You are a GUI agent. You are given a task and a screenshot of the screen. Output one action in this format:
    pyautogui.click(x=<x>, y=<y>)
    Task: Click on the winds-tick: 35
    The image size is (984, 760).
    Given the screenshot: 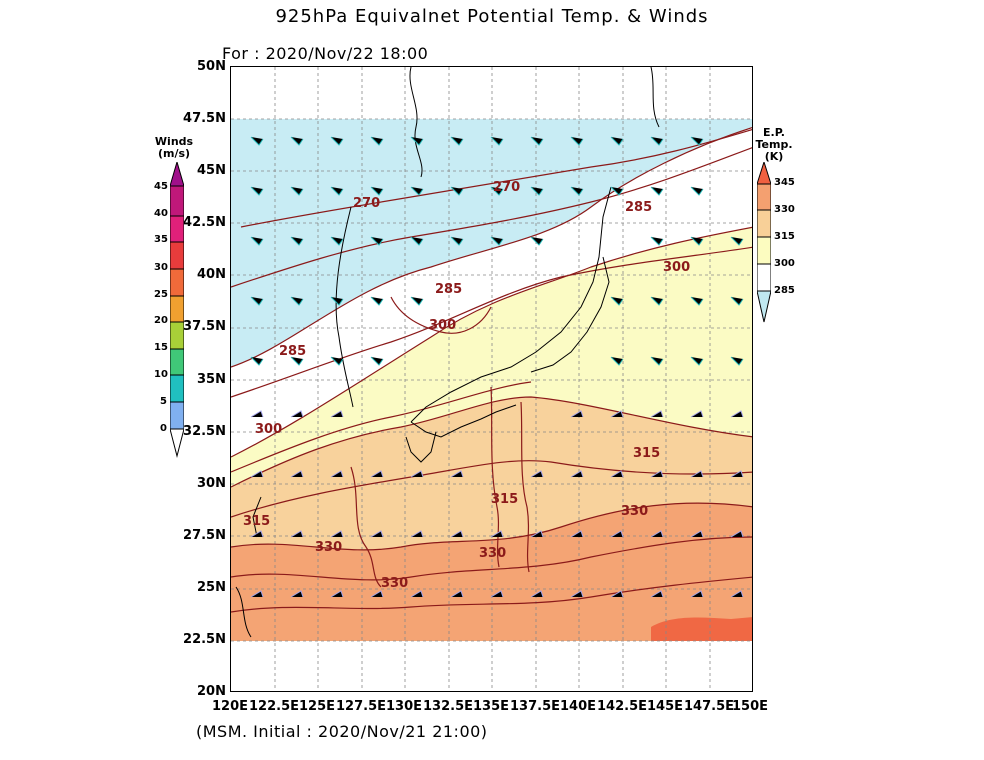 What is the action you would take?
    pyautogui.click(x=161, y=239)
    